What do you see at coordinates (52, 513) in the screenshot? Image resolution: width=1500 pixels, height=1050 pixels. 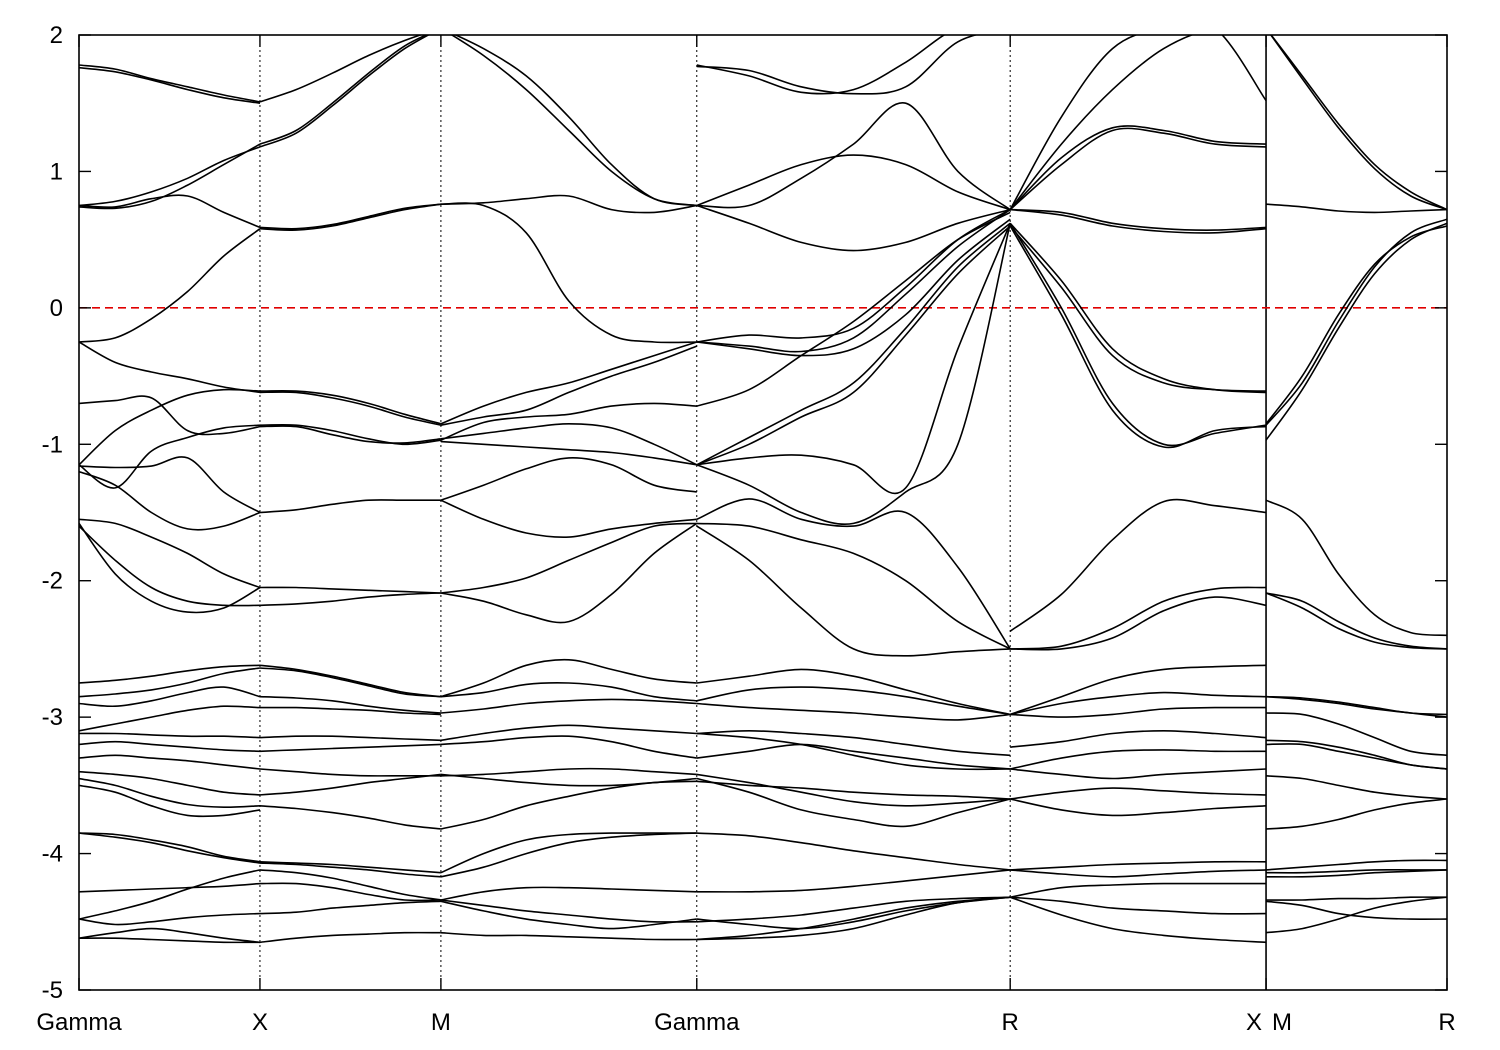 I see `y-tick-labels: 2 1 0 -1 -2 -3 -4 -5` at bounding box center [52, 513].